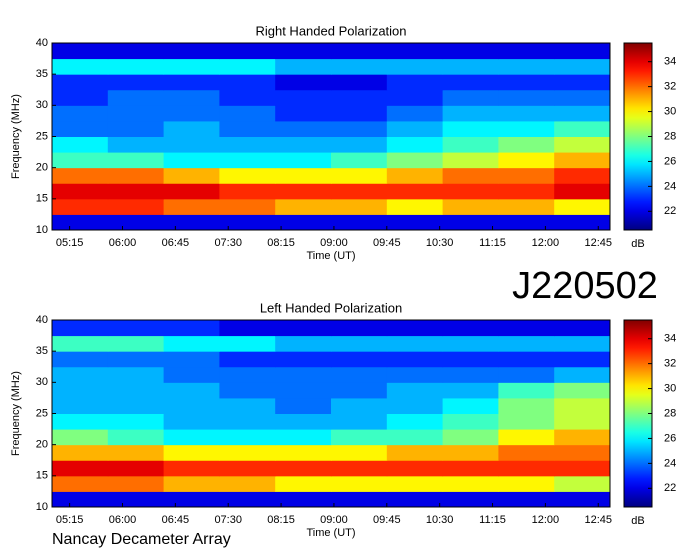 The height and width of the screenshot is (552, 680). Describe the element at coordinates (546, 520) in the screenshot. I see `x-tick-label: 12:00` at that location.